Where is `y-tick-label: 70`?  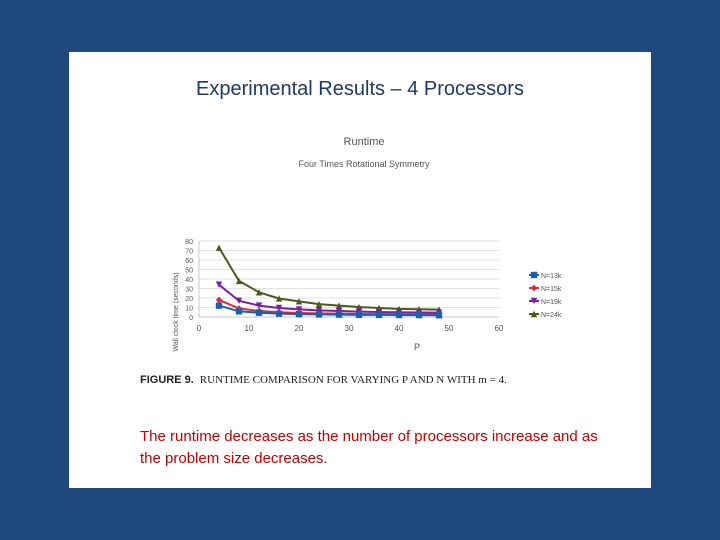
y-tick-label: 70 is located at coordinates (189, 252).